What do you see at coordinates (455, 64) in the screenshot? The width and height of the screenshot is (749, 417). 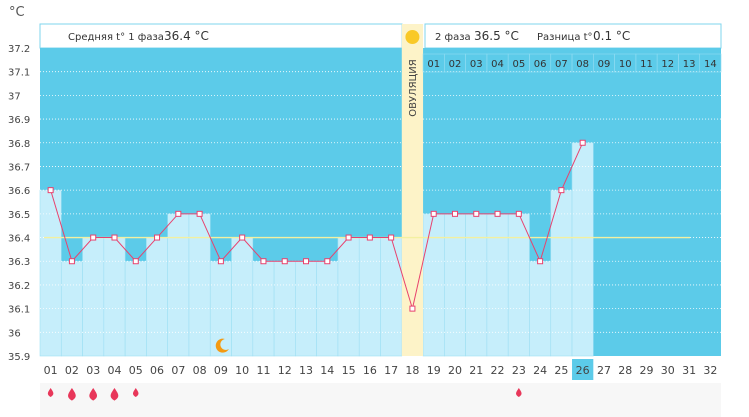 I see `phase2-day-label: 02` at bounding box center [455, 64].